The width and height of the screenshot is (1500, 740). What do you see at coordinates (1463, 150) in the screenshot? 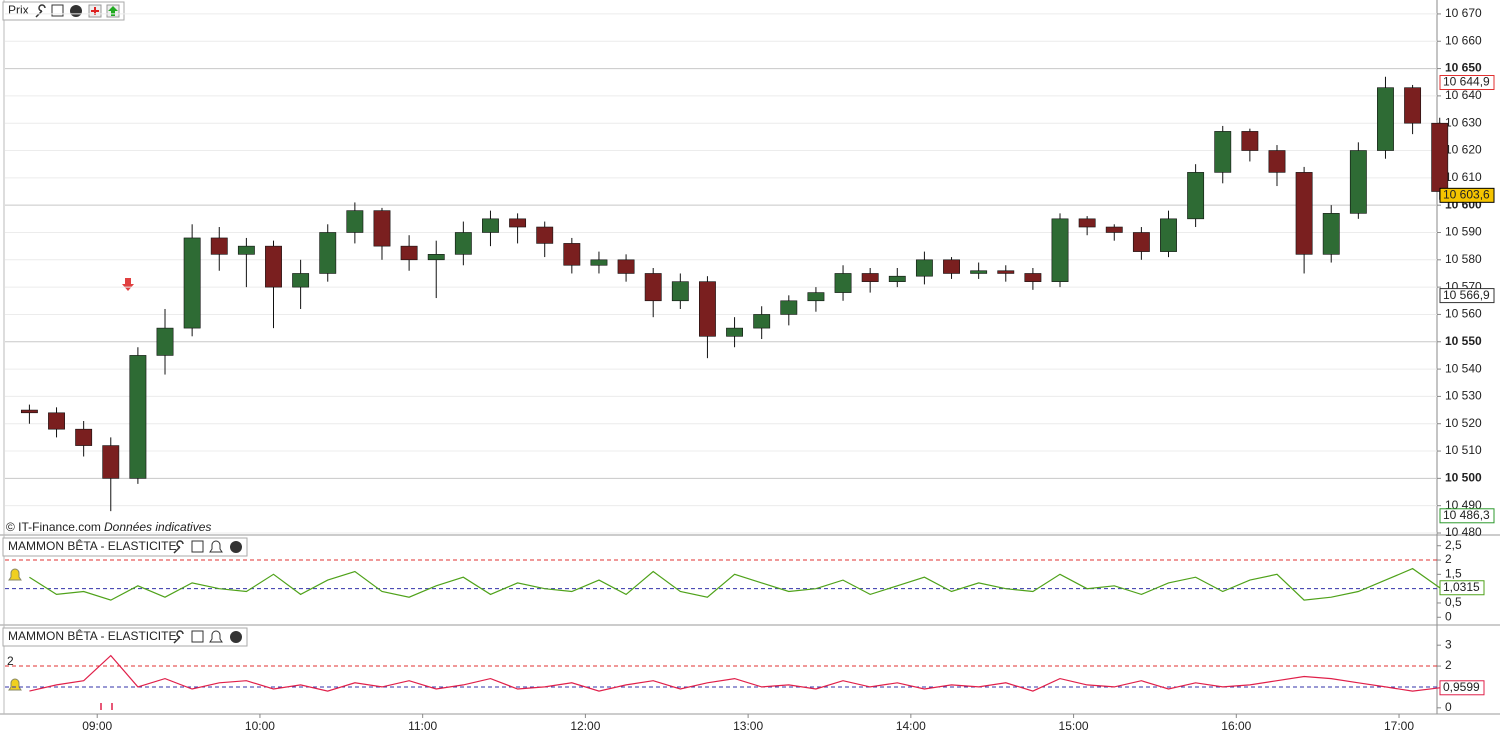
I see `y-tick-label: 10 620` at bounding box center [1463, 150].